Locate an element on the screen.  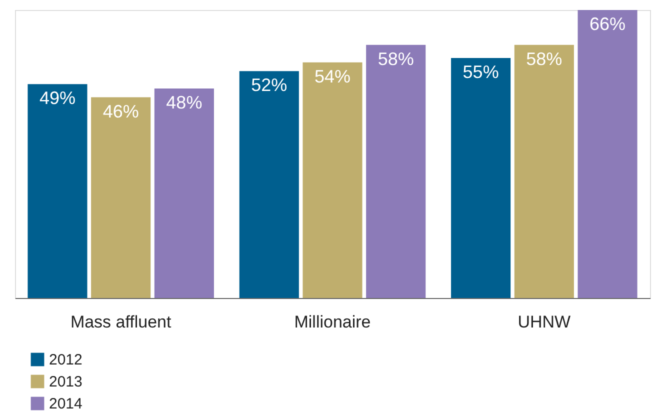
x-tick-label: Millionaire is located at coordinates (332, 322).